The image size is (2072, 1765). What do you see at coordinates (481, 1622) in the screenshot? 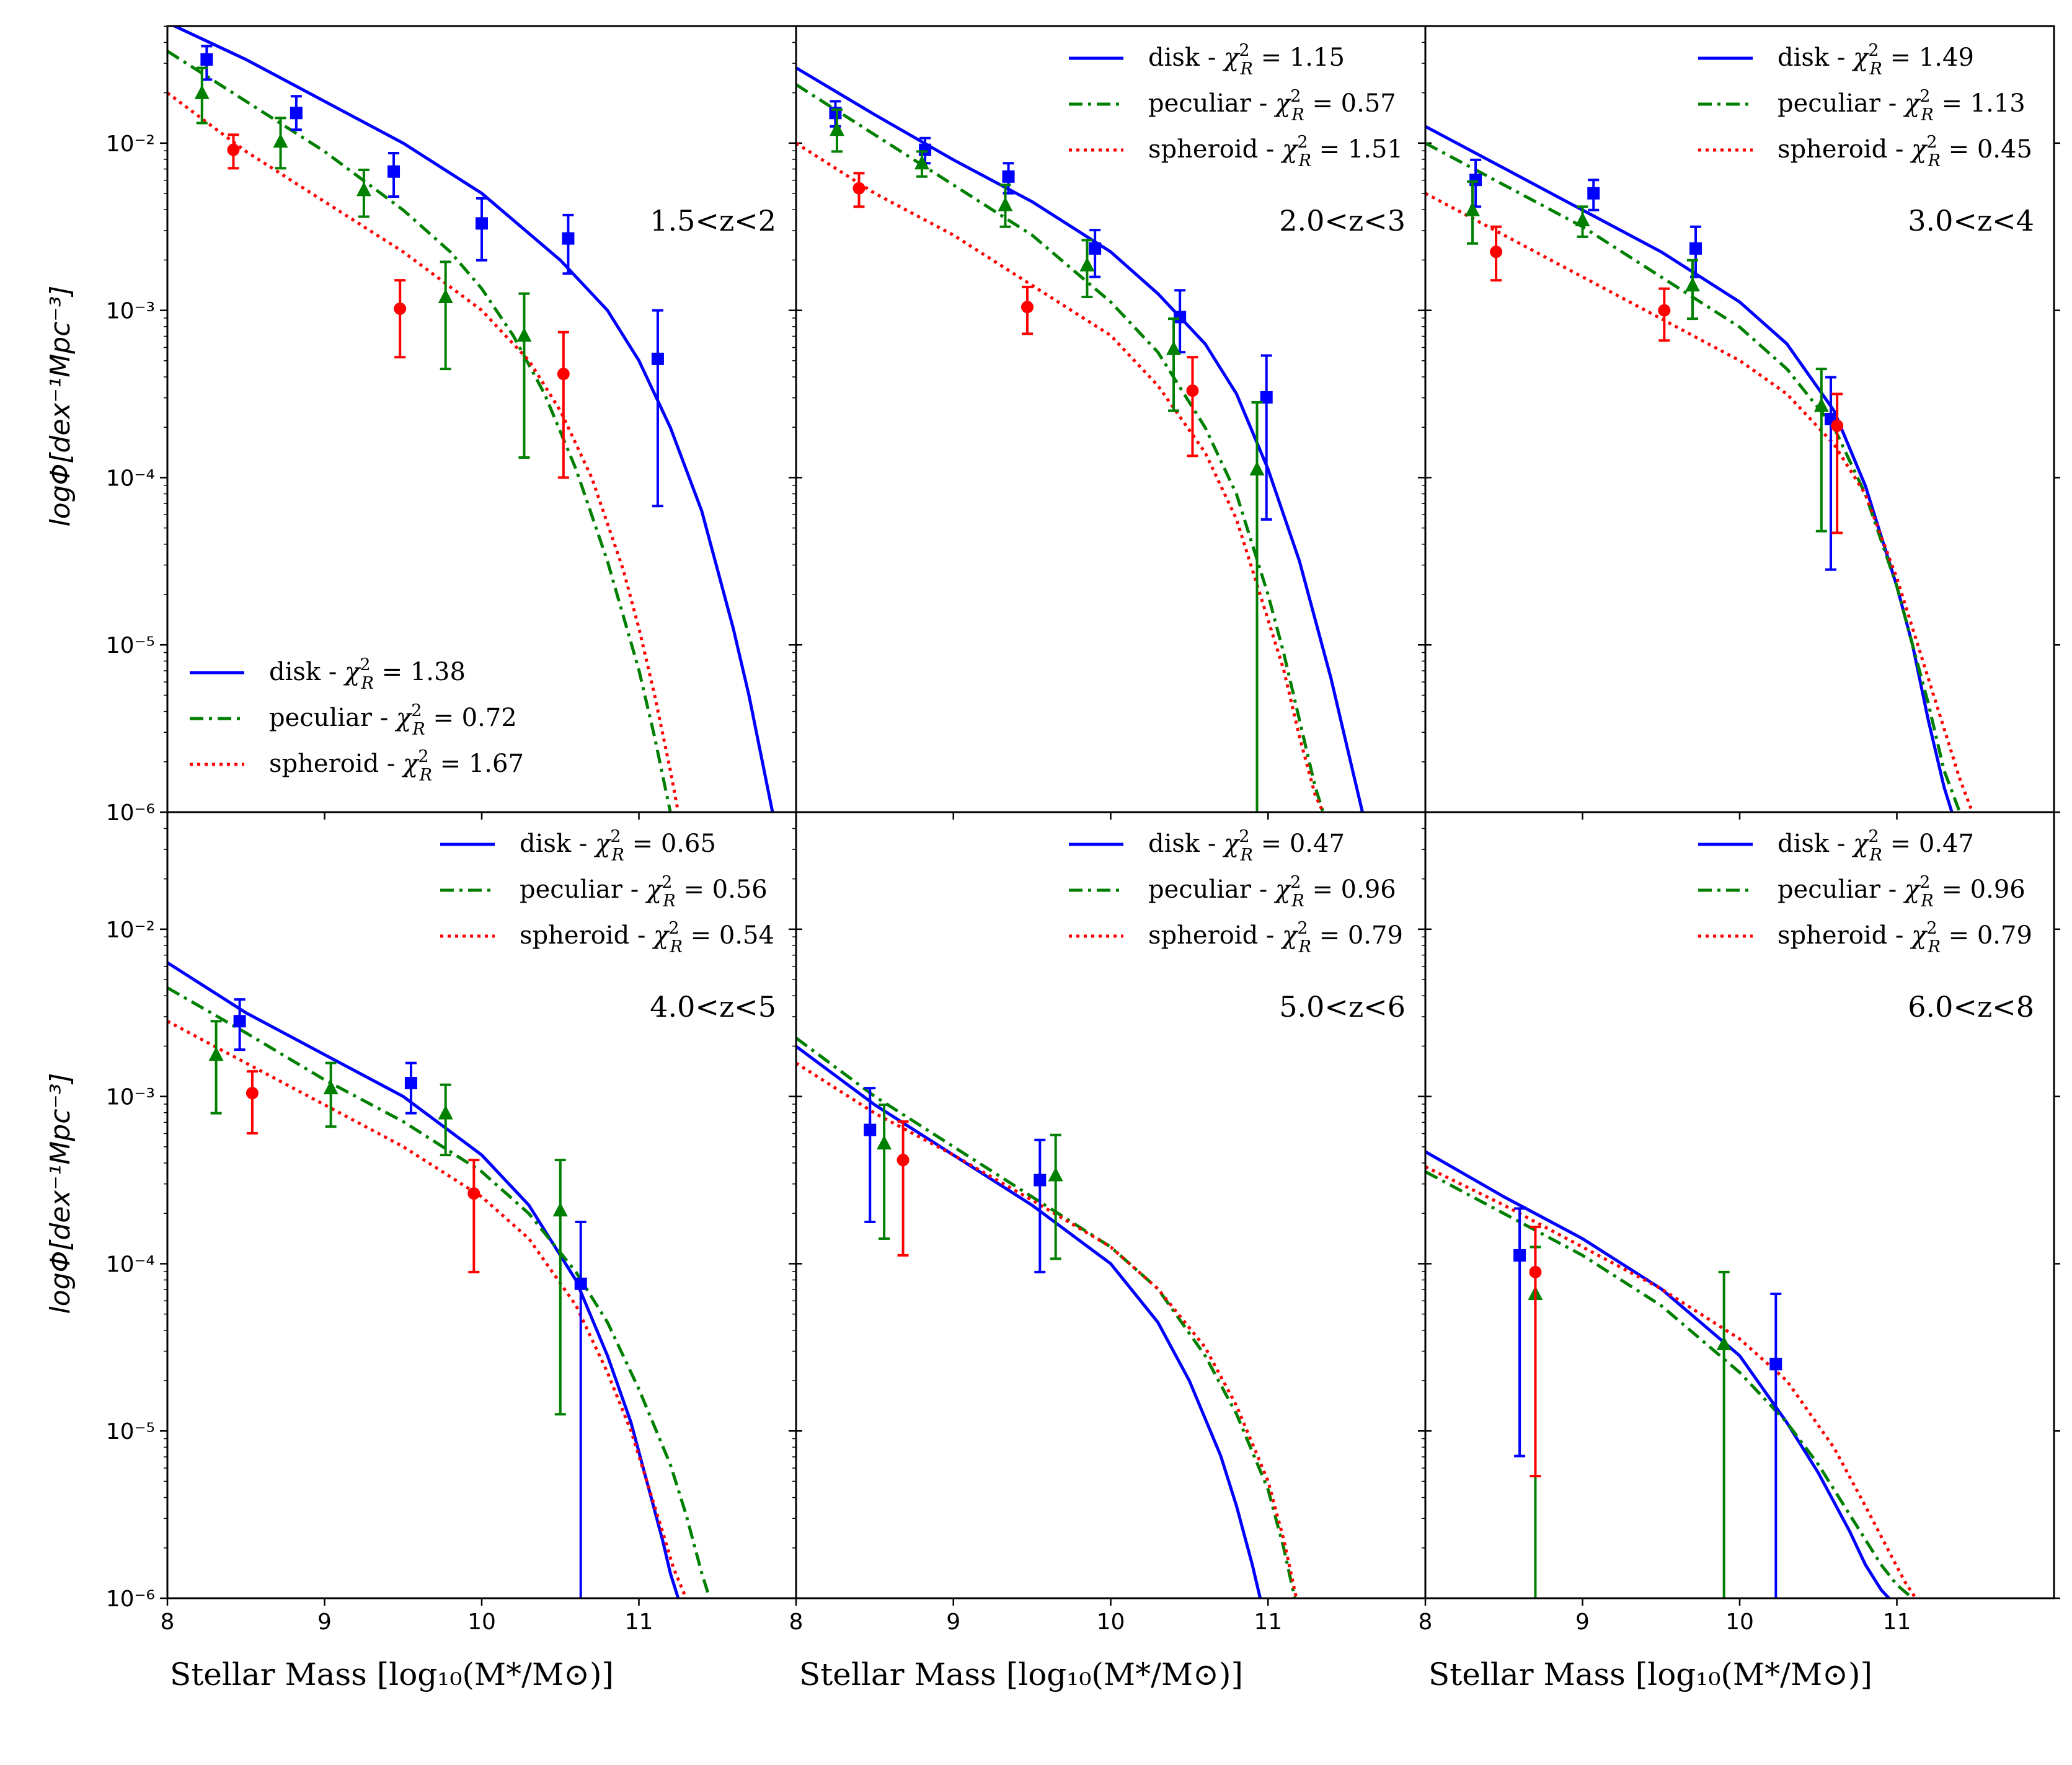
I see `x-tick-label: 10` at bounding box center [481, 1622].